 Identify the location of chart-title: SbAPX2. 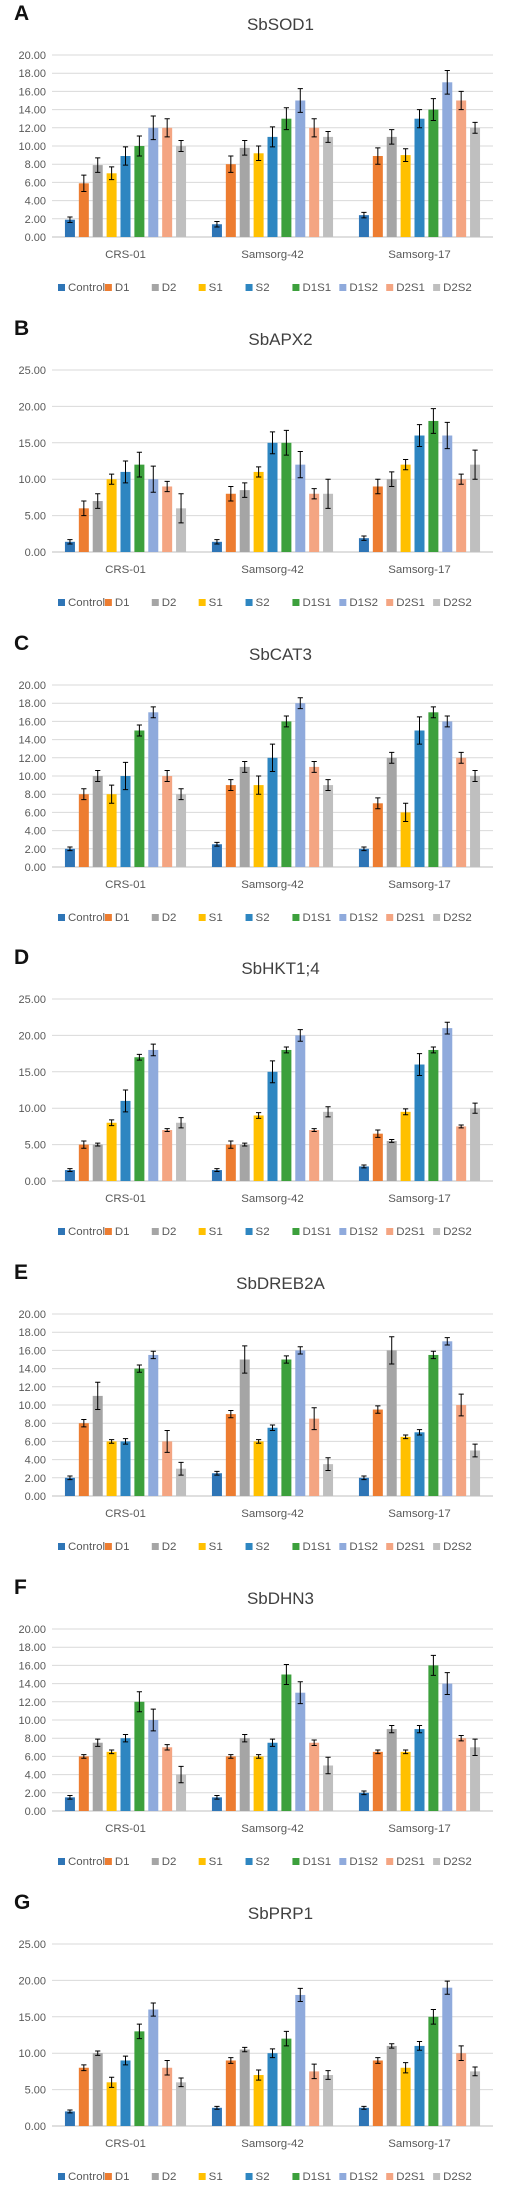
(280, 339).